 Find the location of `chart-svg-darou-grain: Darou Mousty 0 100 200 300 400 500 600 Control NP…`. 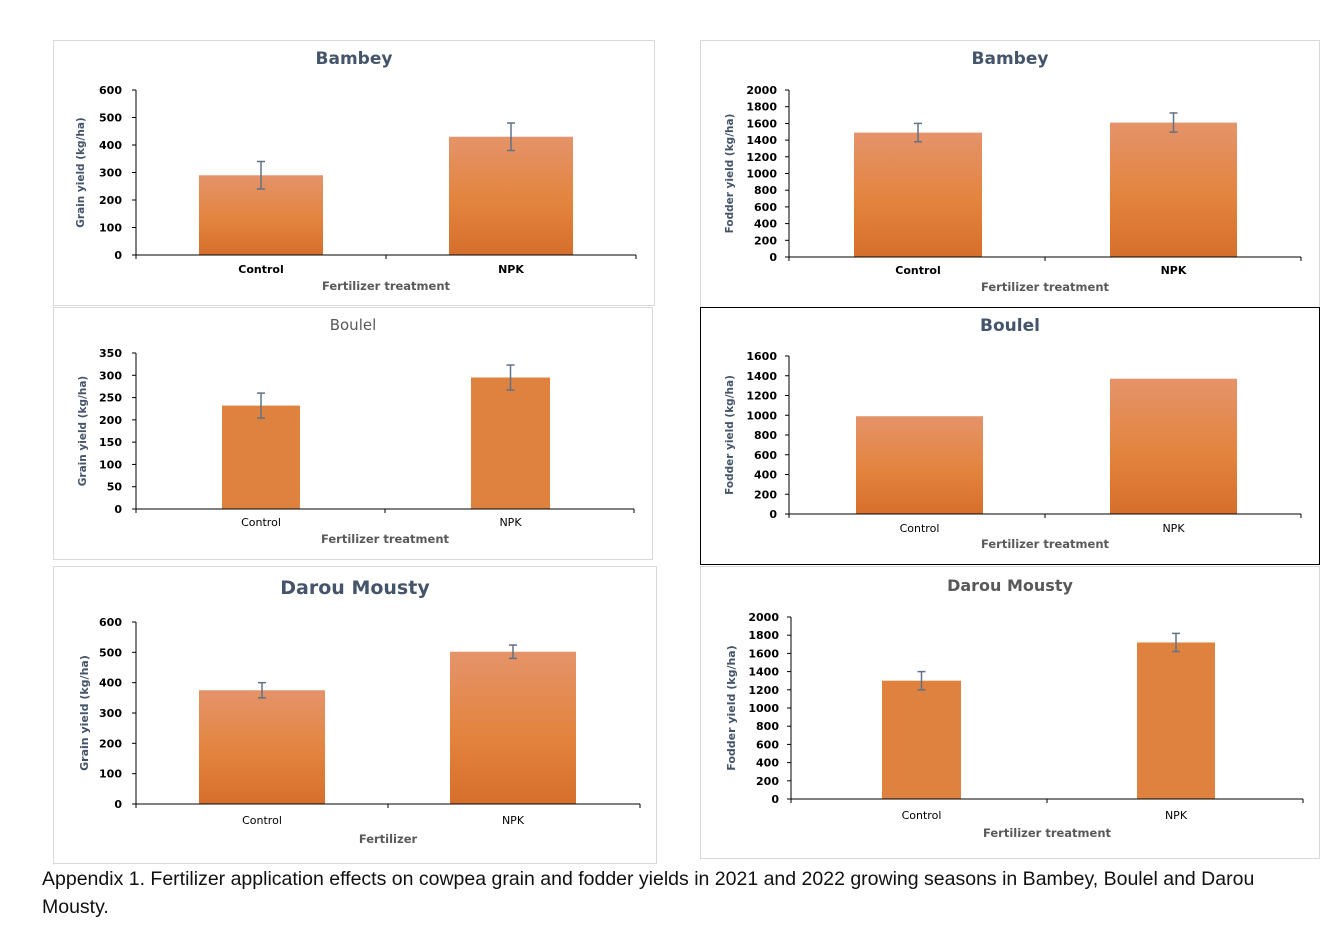

chart-svg-darou-grain: Darou Mousty 0 100 200 300 400 500 600 Control NP… is located at coordinates (359, 711).